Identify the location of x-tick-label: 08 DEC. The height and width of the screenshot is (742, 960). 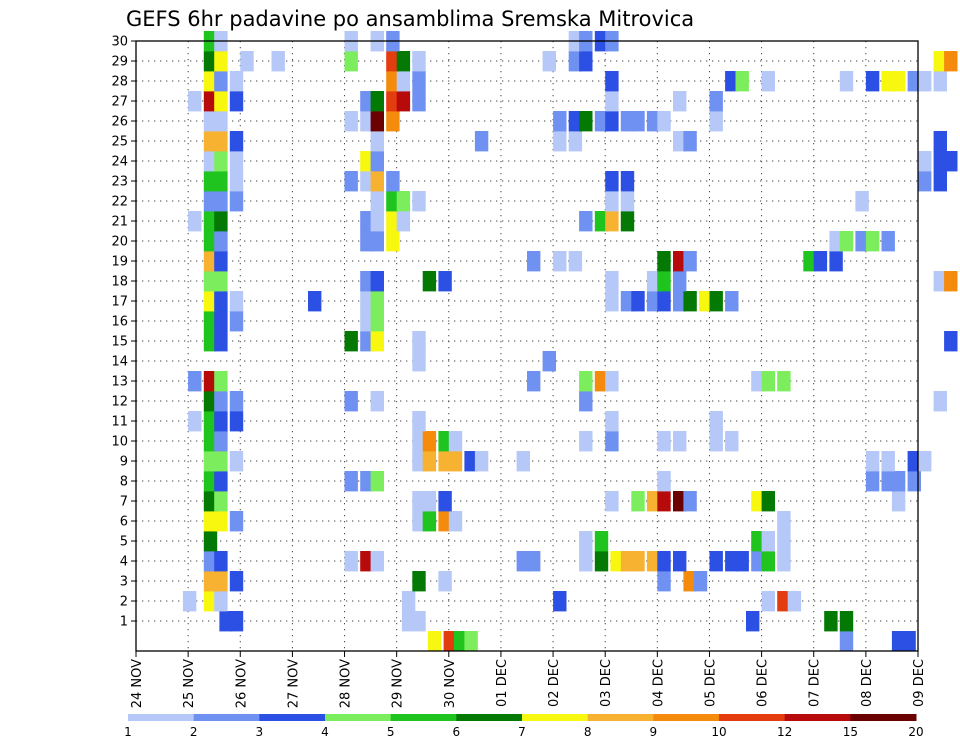
(867, 683).